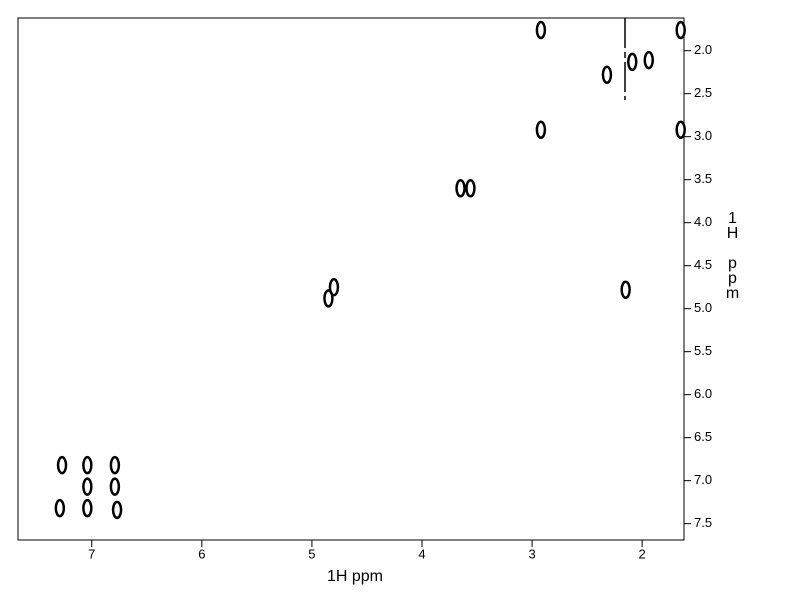 This screenshot has height=612, width=792. I want to click on x-tick-label: 7, so click(91, 553).